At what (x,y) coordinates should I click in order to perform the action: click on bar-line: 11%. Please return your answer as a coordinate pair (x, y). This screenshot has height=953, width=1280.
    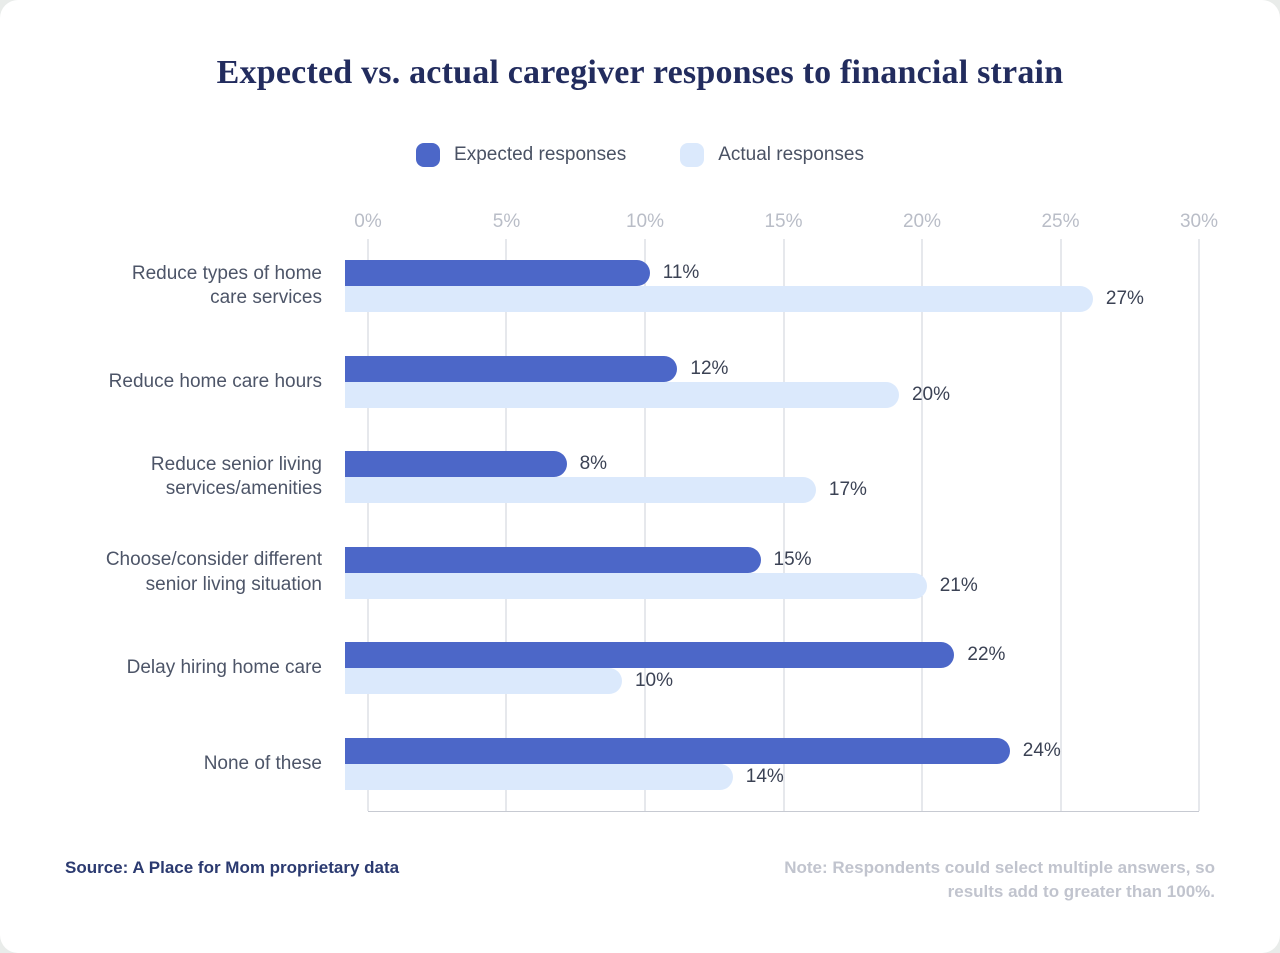
    Looking at the image, I should click on (760, 273).